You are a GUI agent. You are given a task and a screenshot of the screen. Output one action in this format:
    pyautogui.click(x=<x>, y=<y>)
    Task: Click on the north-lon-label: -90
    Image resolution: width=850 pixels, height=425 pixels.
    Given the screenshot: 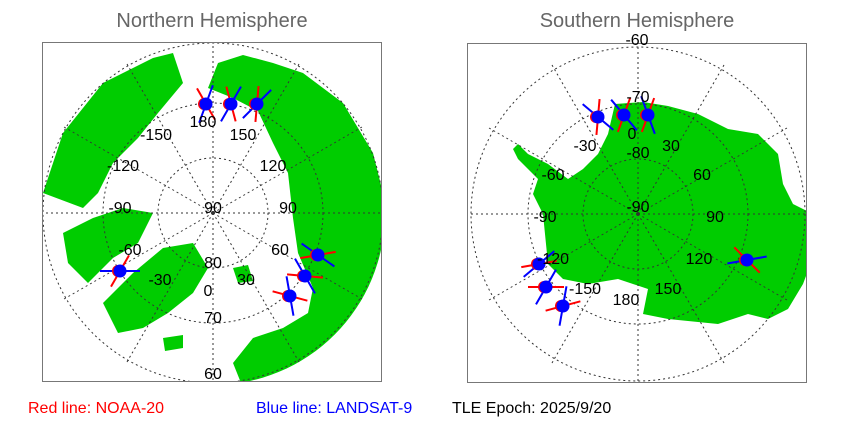 What is the action you would take?
    pyautogui.click(x=120, y=208)
    